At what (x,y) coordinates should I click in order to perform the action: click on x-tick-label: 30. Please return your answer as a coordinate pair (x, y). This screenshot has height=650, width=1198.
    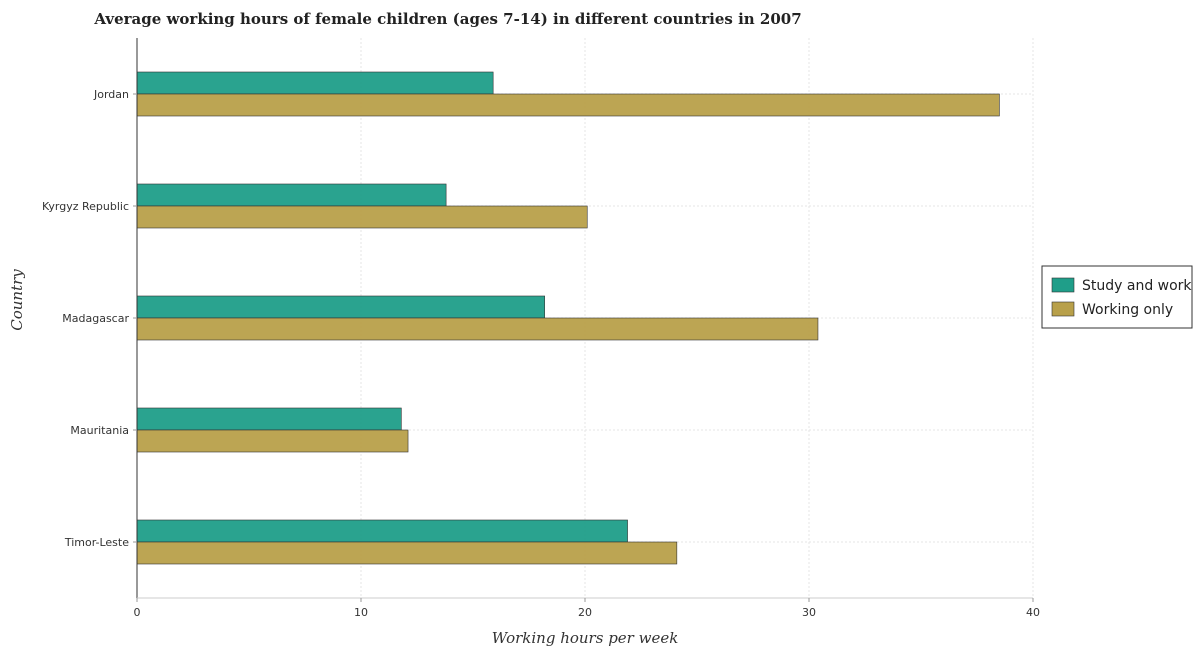
    Looking at the image, I should click on (809, 612).